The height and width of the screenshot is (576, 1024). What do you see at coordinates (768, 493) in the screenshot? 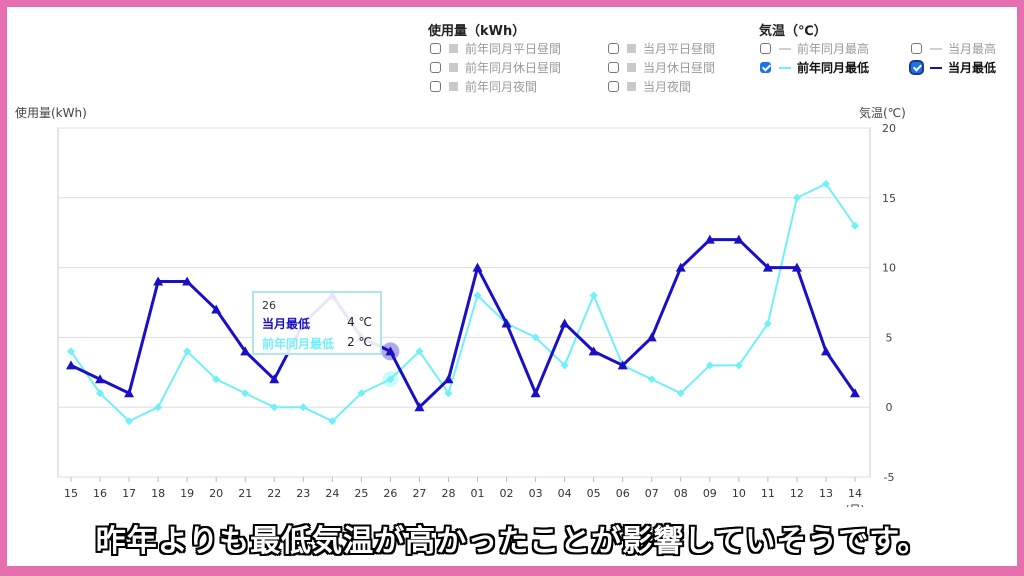
I see `x-tick-label: 11` at bounding box center [768, 493].